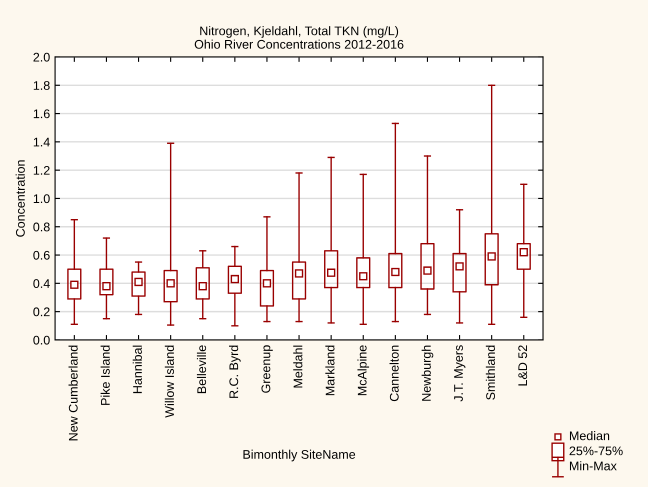 This screenshot has height=487, width=648. I want to click on text: 25%-75%, so click(596, 451).